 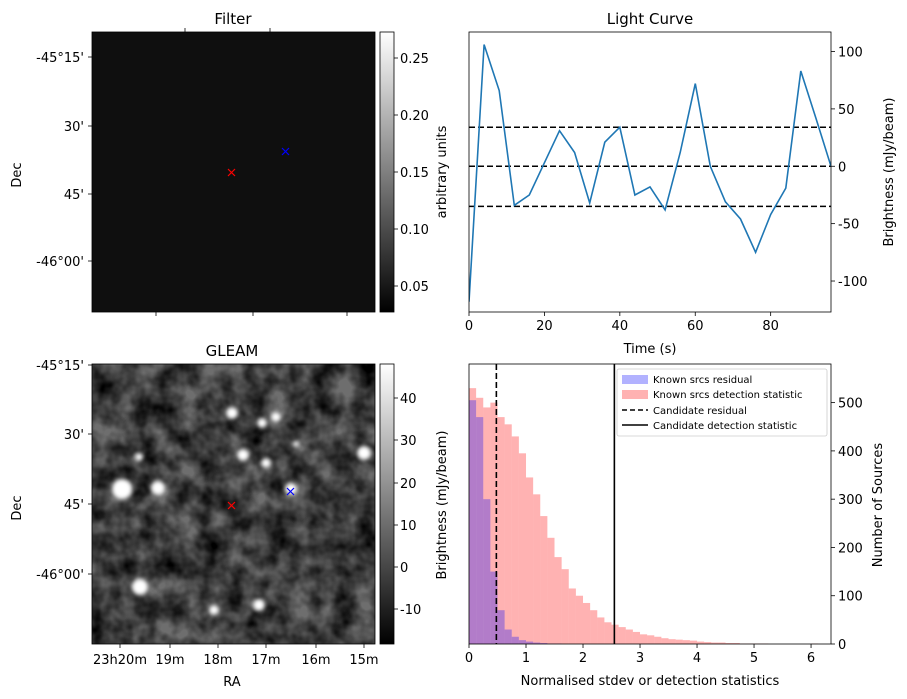 What do you see at coordinates (469, 658) in the screenshot?
I see `histogram-xtick-label: 0` at bounding box center [469, 658].